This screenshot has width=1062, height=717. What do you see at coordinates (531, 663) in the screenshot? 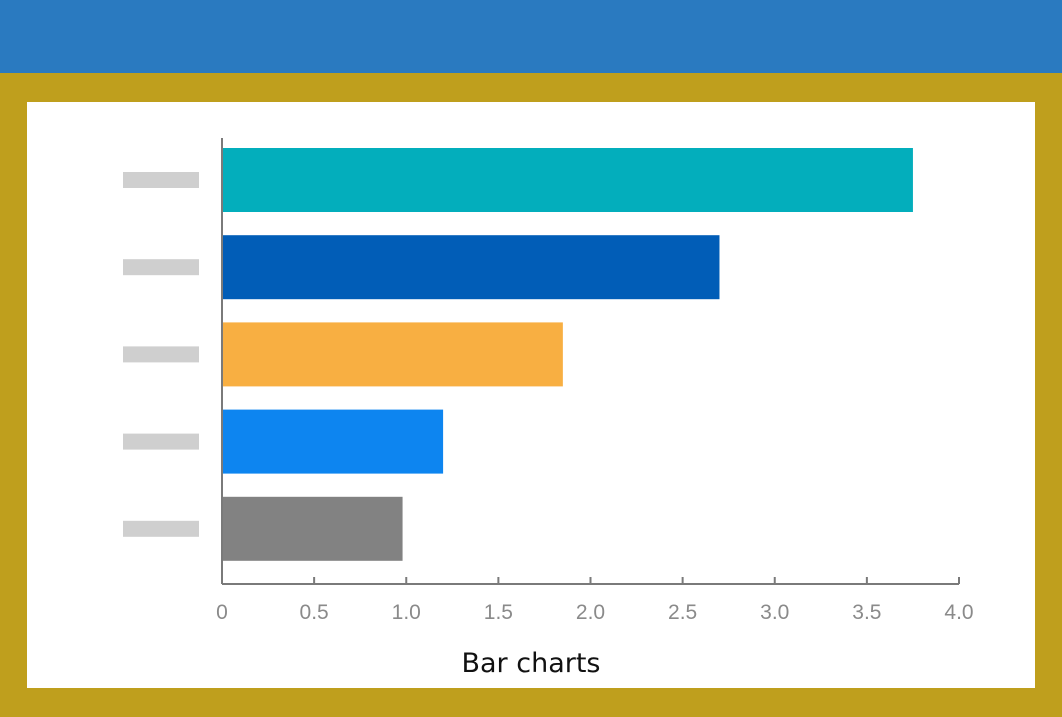
I see `chart-caption: Bar charts` at bounding box center [531, 663].